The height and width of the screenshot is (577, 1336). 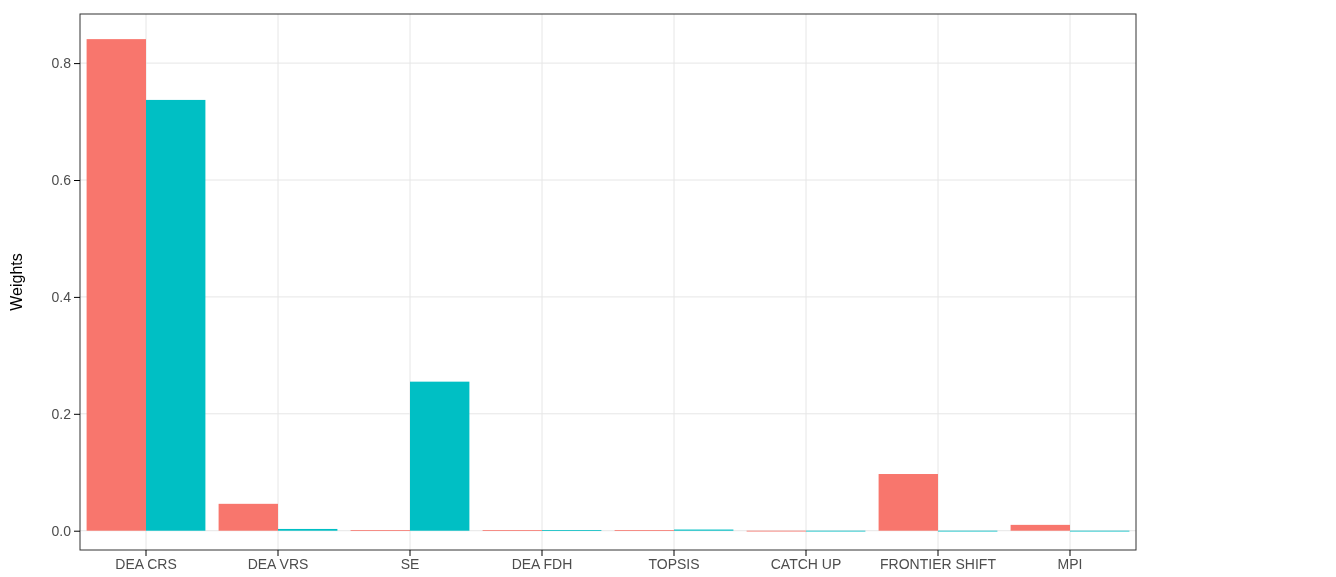 I want to click on x-tick-label: TOPSIS, so click(x=674, y=563).